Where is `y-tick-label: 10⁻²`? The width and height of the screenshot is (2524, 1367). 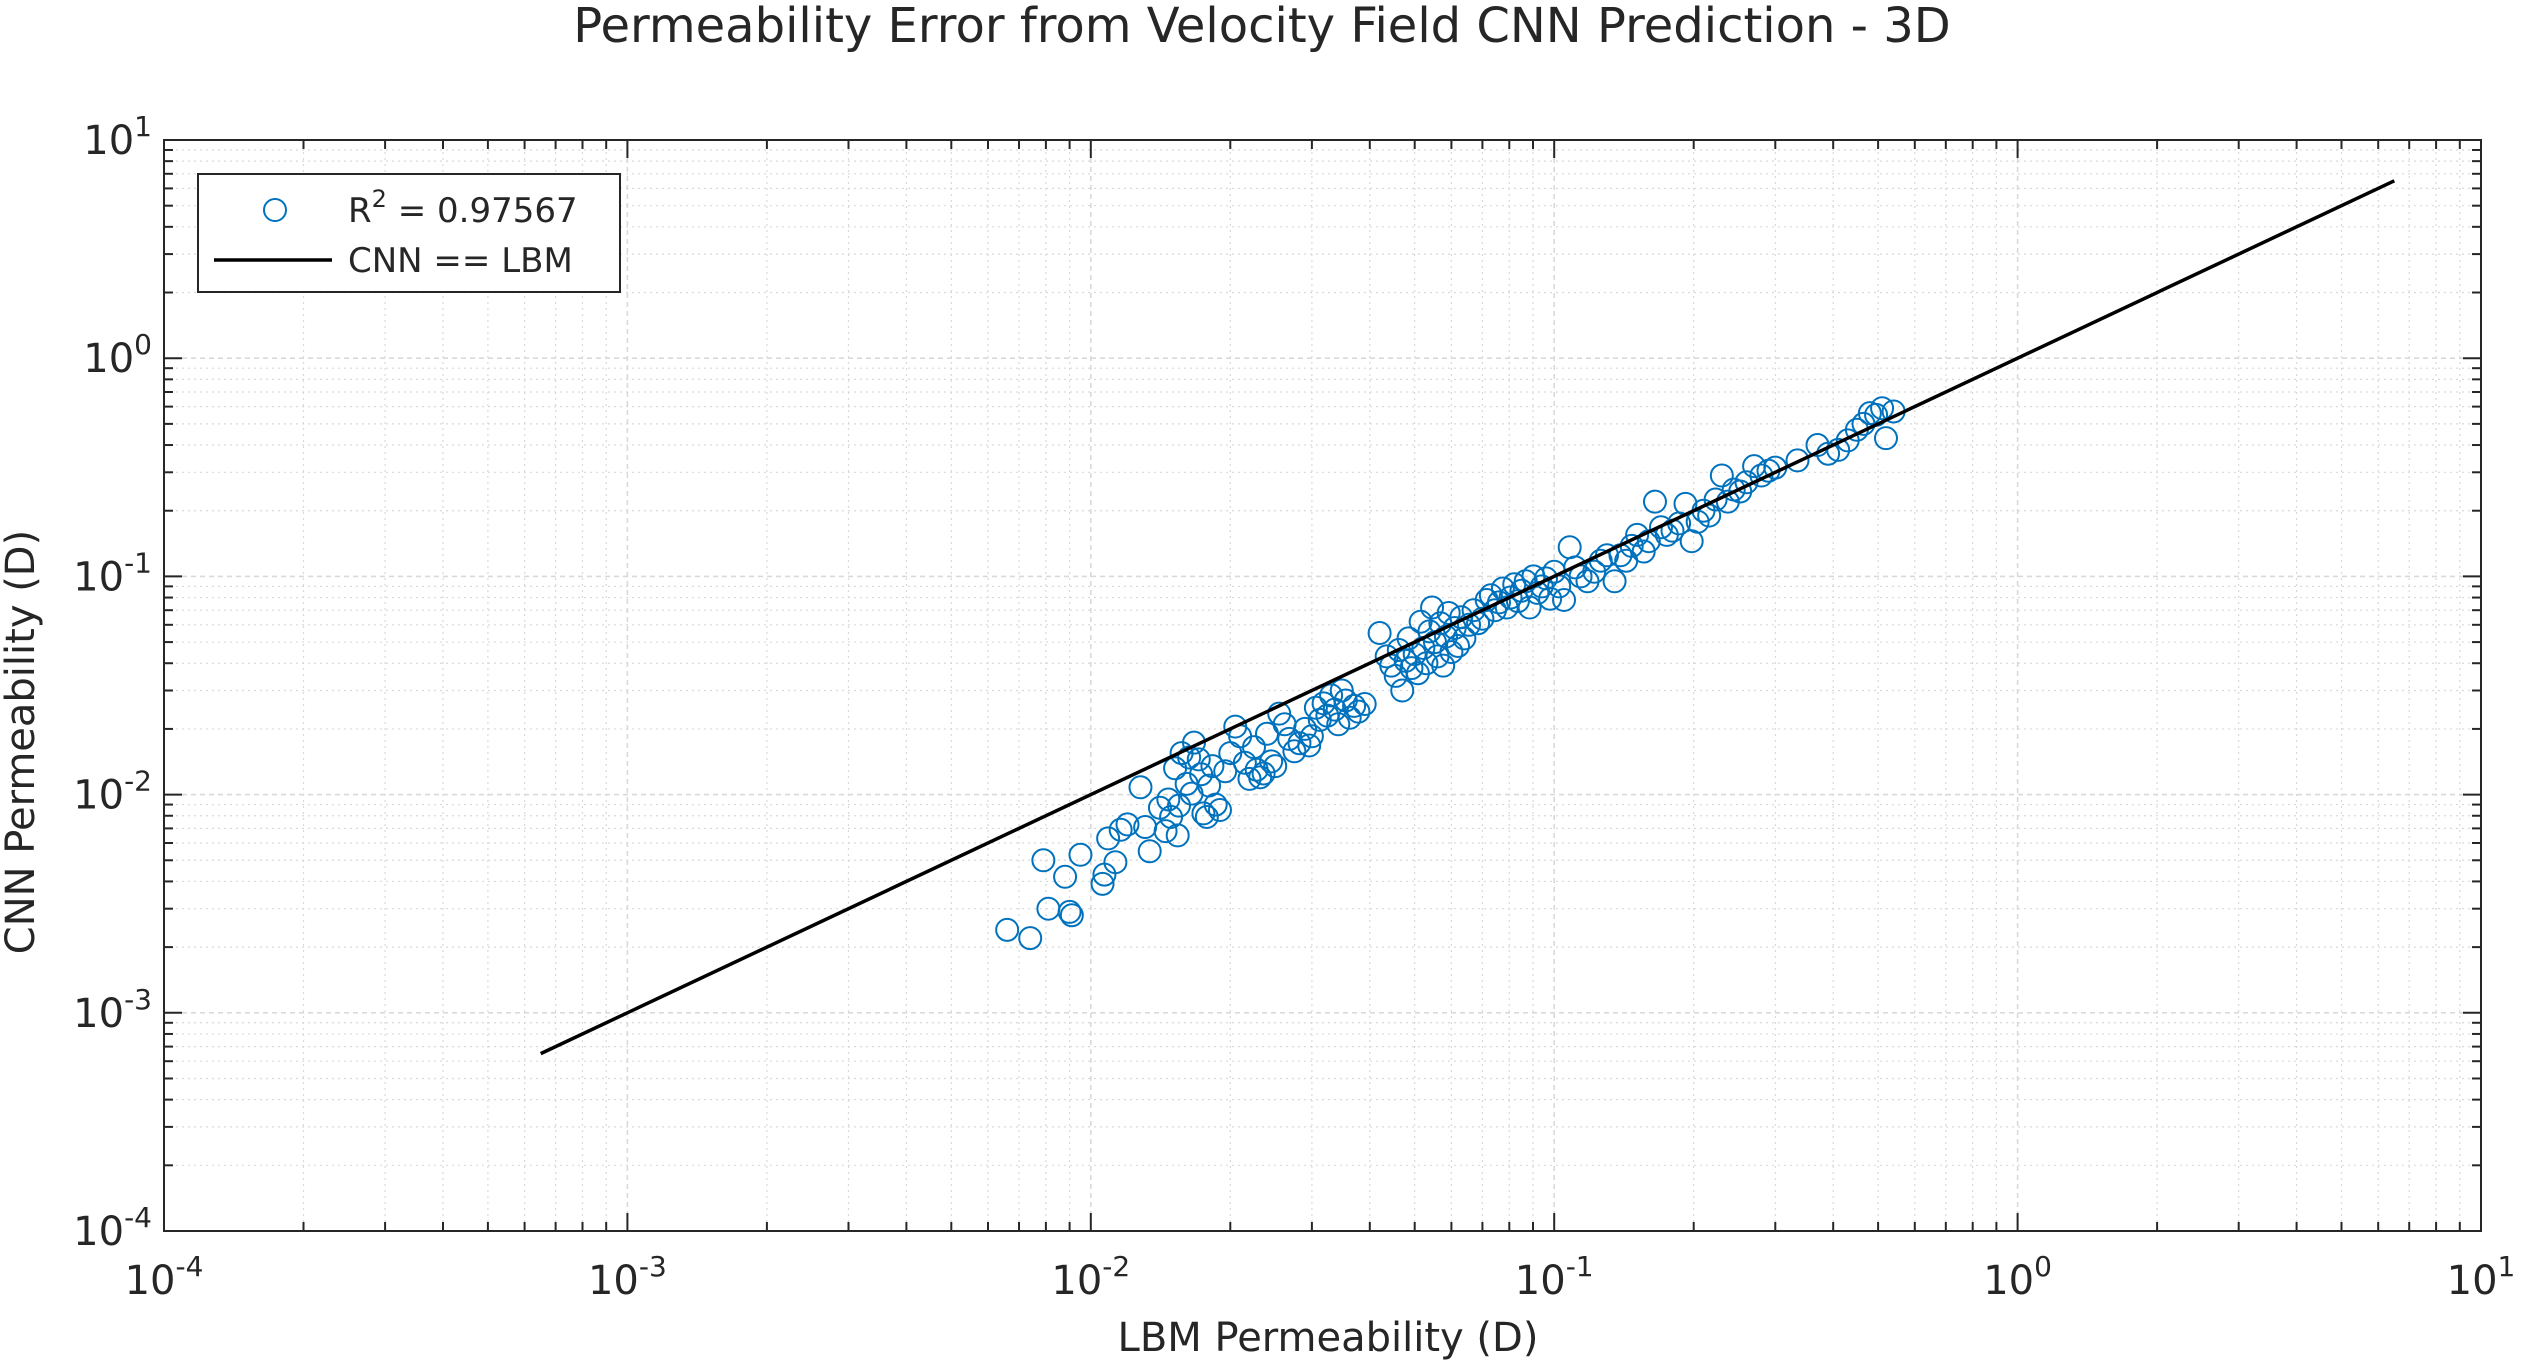
y-tick-label: 10⁻² is located at coordinates (112, 792).